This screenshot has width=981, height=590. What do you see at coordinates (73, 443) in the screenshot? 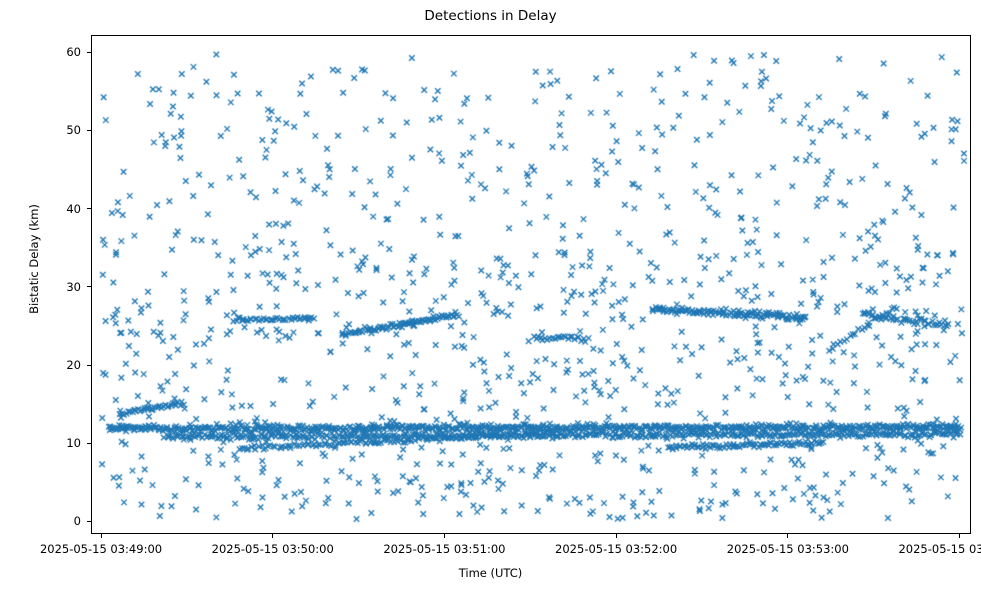
I see `y-tick-label: 10` at bounding box center [73, 443].